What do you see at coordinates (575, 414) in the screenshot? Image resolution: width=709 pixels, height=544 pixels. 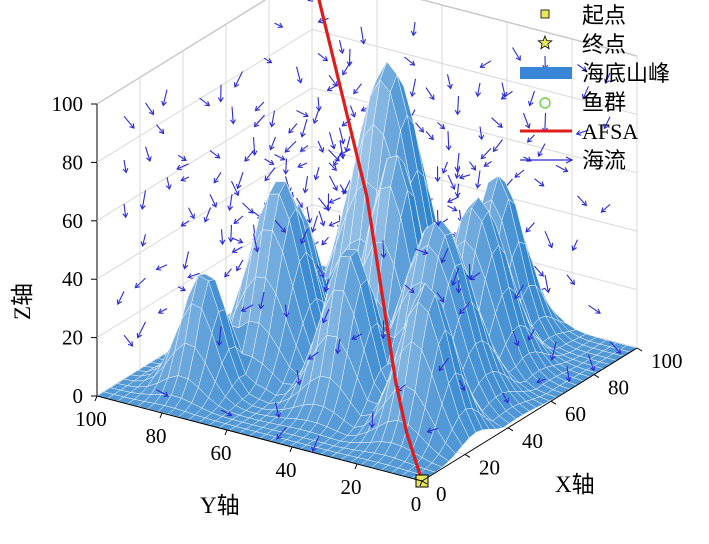 I see `x-tick-label: 60` at bounding box center [575, 414].